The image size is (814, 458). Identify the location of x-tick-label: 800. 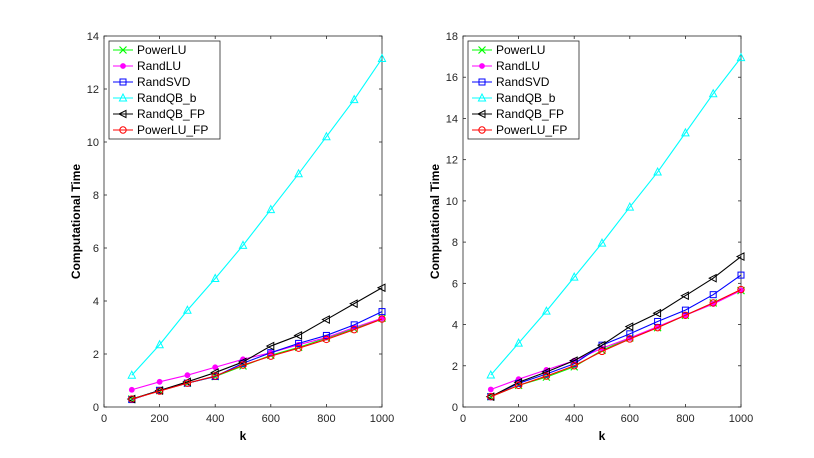
(685, 419).